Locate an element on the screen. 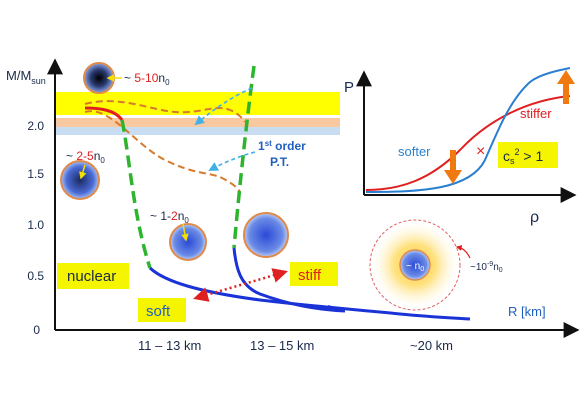 The height and width of the screenshot is (411, 581). y-tick-label: 0.5 is located at coordinates (35, 276).